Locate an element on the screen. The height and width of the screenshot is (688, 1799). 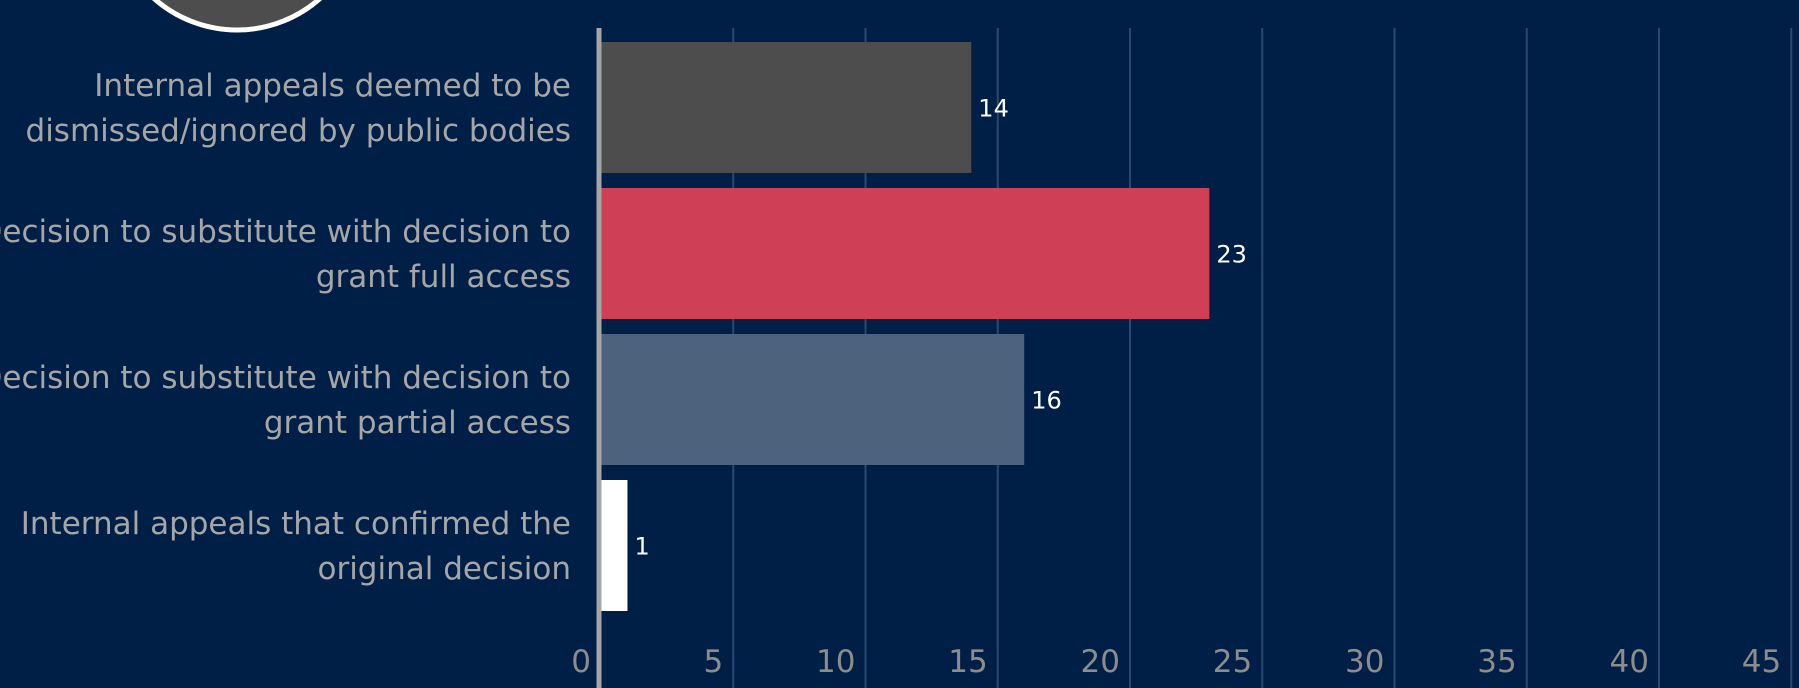
data-label-0: 14 is located at coordinates (993, 109).